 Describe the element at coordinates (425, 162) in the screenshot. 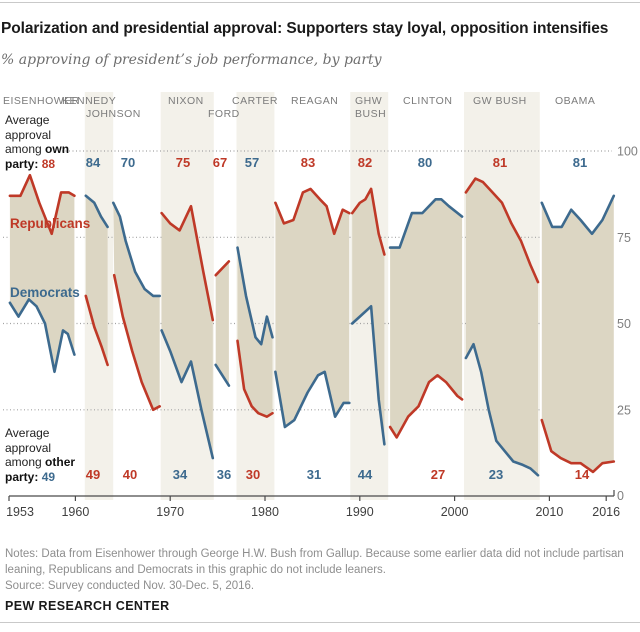

I see `own-party-avg-clinton: 80` at that location.